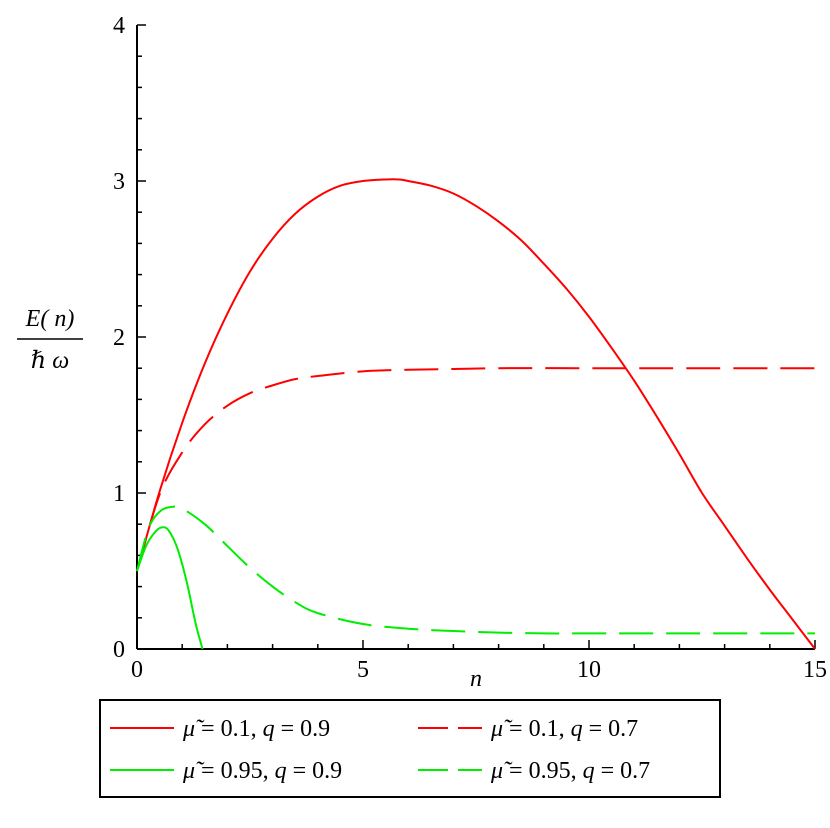 The image size is (830, 828). I want to click on legend-box, so click(410, 748).